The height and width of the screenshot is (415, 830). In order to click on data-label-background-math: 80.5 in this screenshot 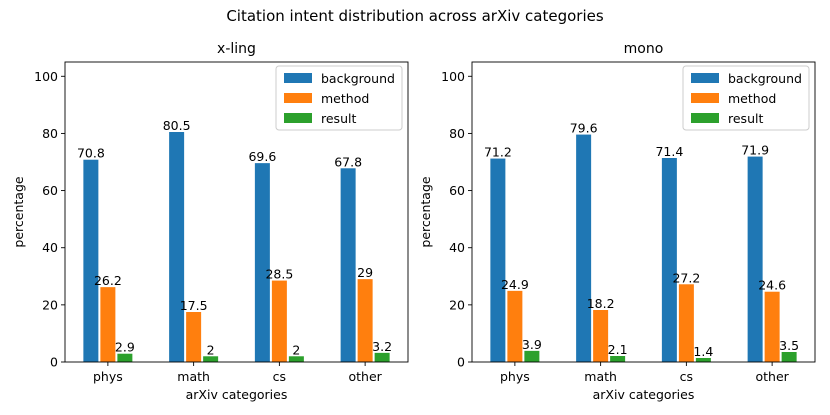, I will do `click(177, 125)`.